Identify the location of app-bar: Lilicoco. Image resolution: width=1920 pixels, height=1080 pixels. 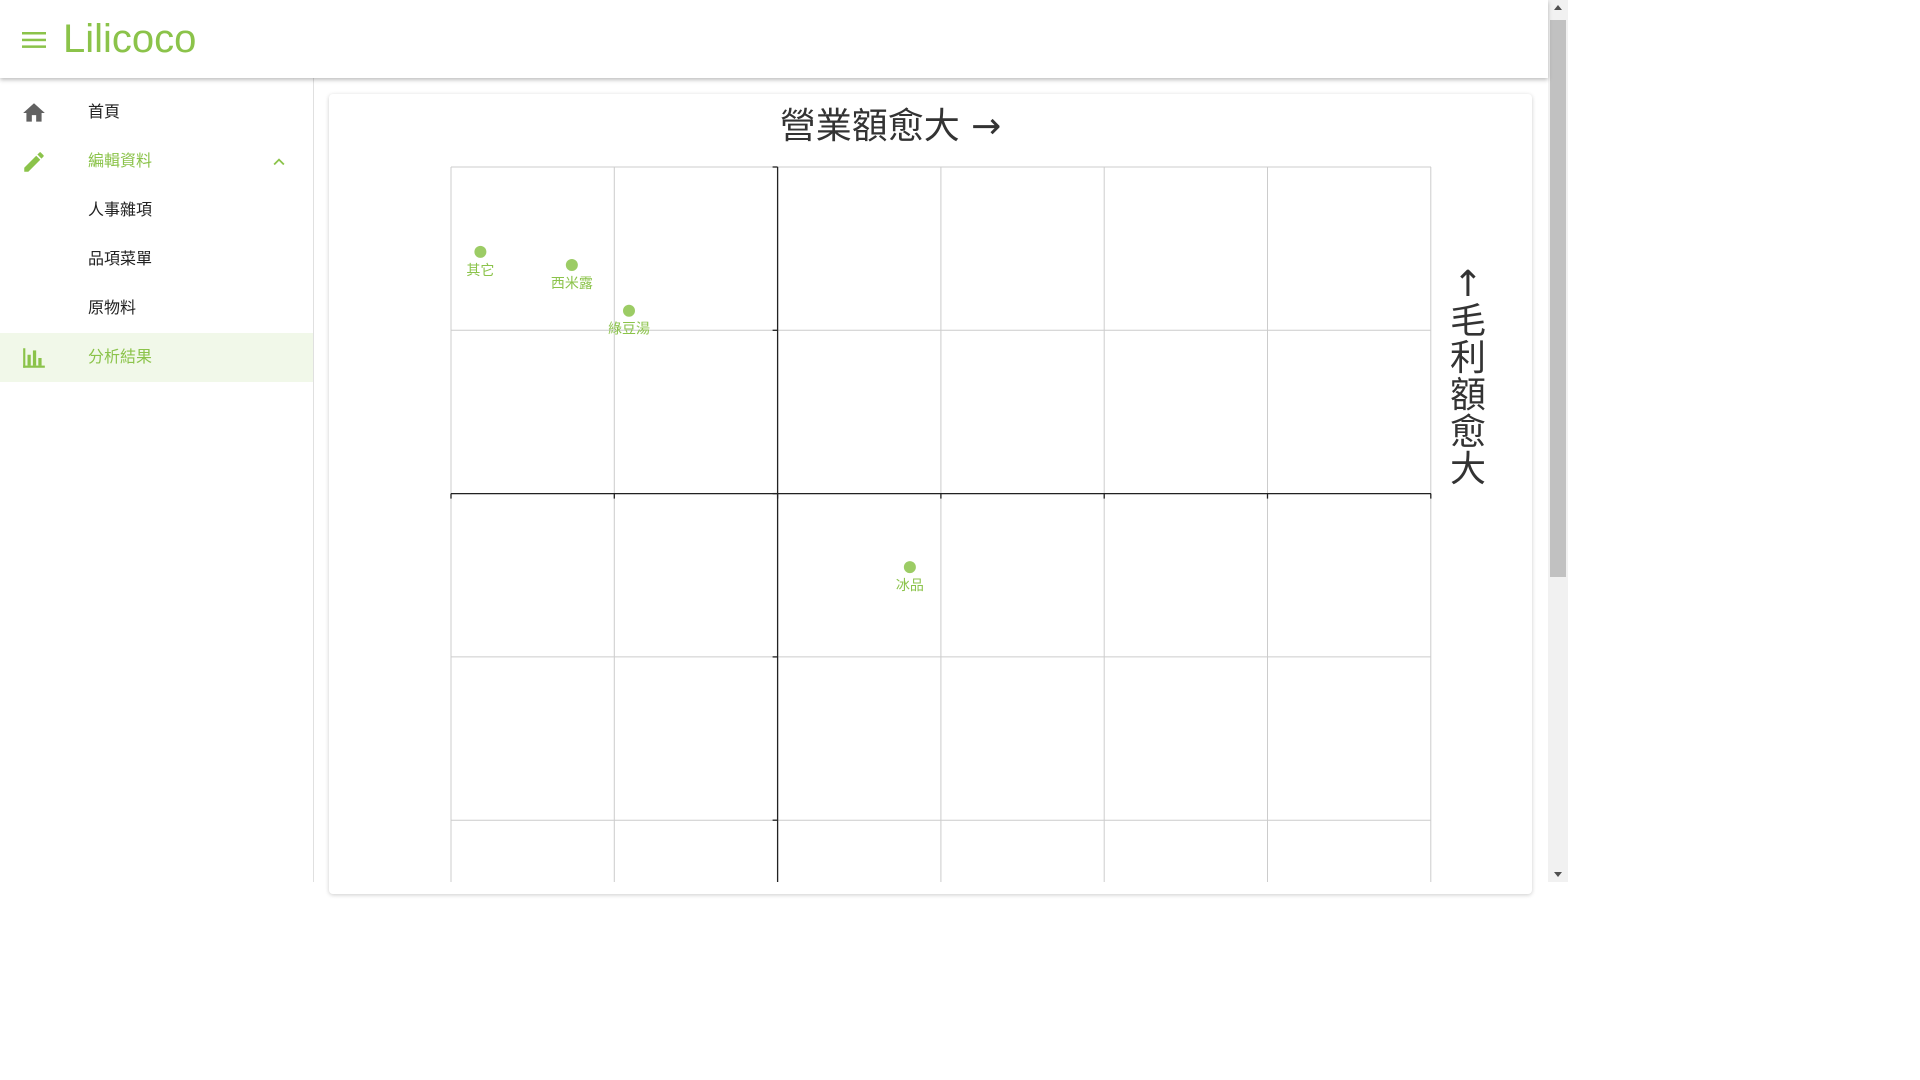
(774, 39).